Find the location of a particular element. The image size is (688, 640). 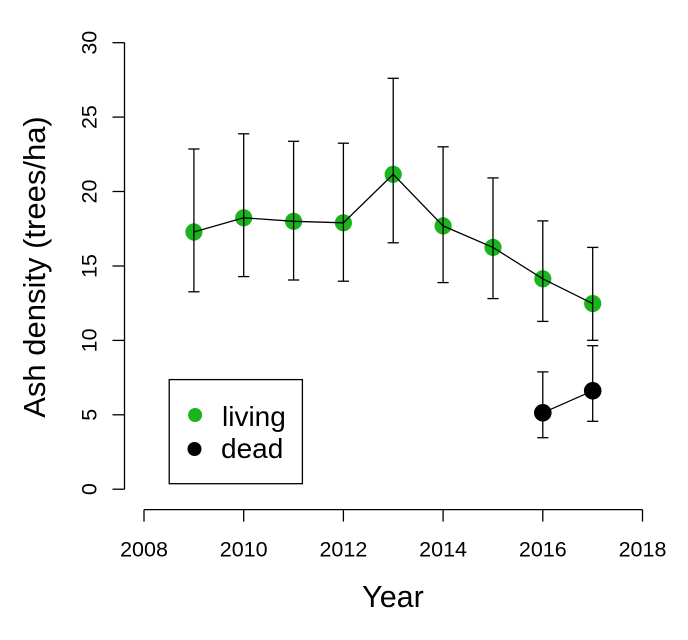

svg-text: 5 is located at coordinates (90, 415).